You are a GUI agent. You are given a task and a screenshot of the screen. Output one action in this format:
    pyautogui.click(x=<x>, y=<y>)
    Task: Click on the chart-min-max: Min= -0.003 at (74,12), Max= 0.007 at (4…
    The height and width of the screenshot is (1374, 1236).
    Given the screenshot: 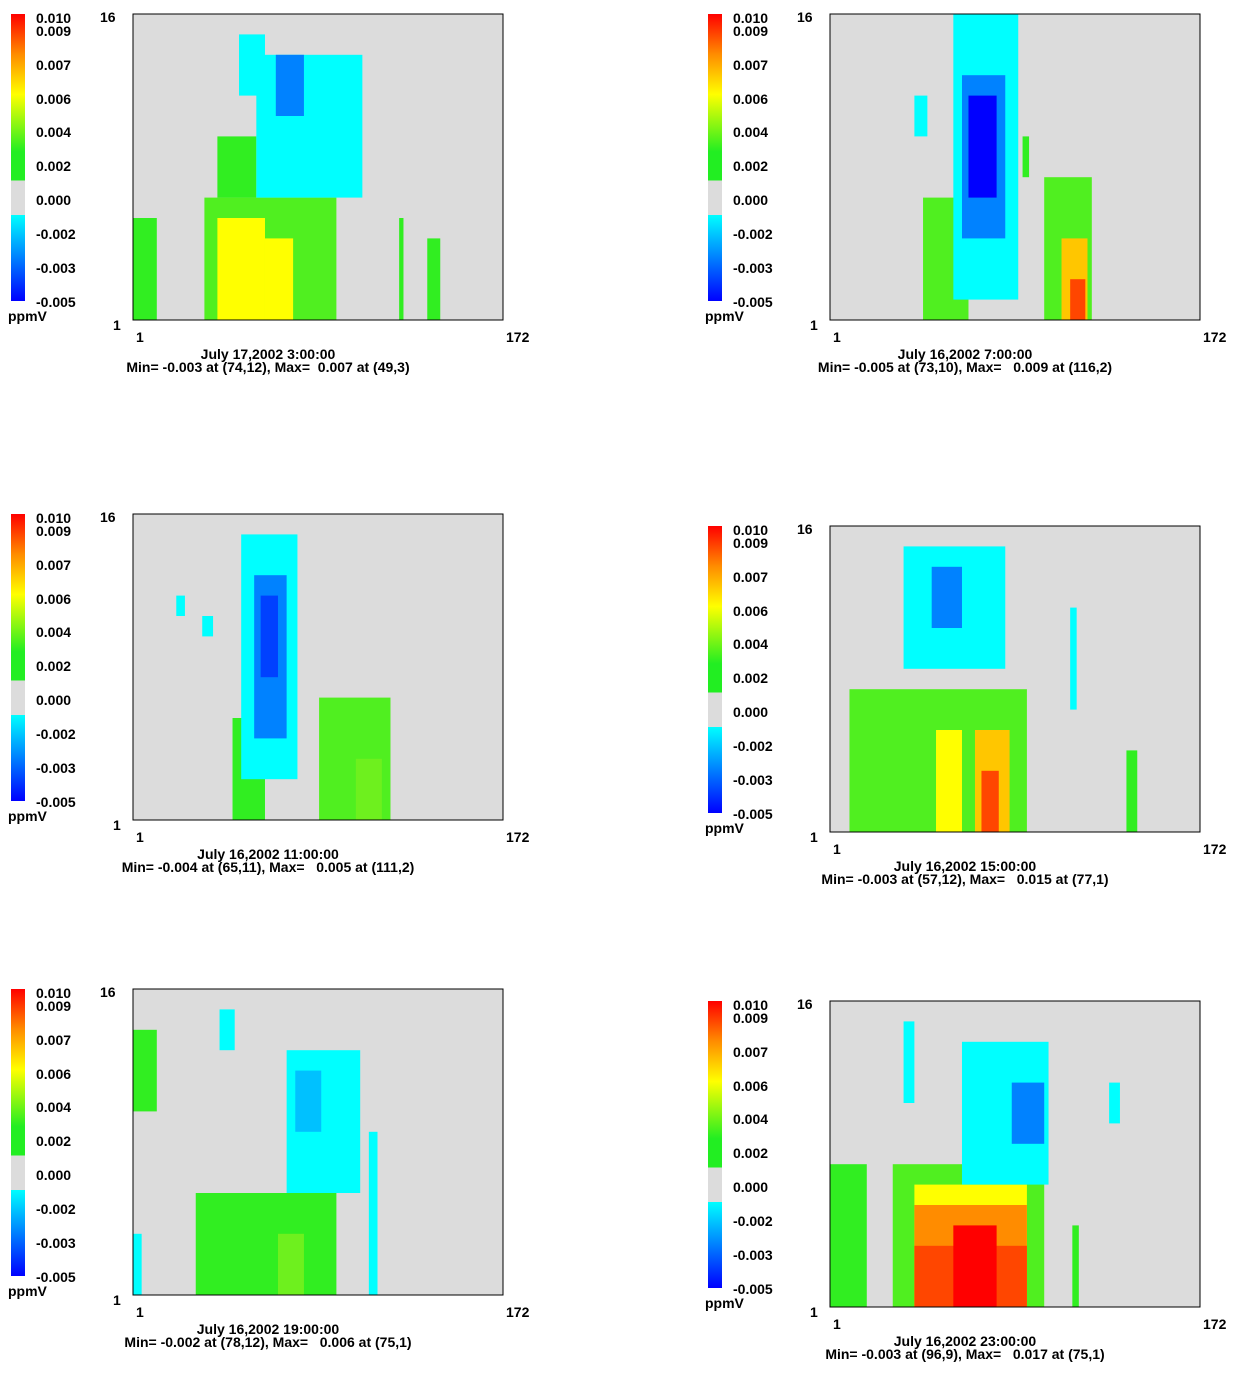 What is the action you would take?
    pyautogui.click(x=268, y=367)
    